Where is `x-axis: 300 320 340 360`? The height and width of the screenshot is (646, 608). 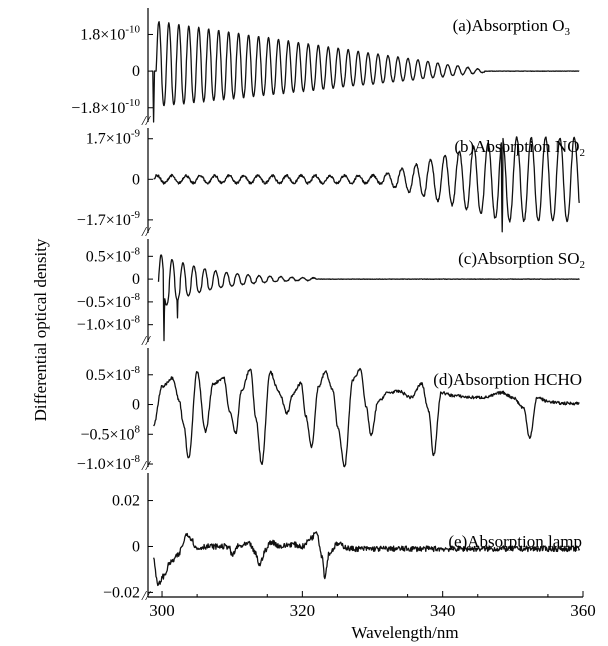 x-axis: 300 320 340 360 is located at coordinates (372, 605).